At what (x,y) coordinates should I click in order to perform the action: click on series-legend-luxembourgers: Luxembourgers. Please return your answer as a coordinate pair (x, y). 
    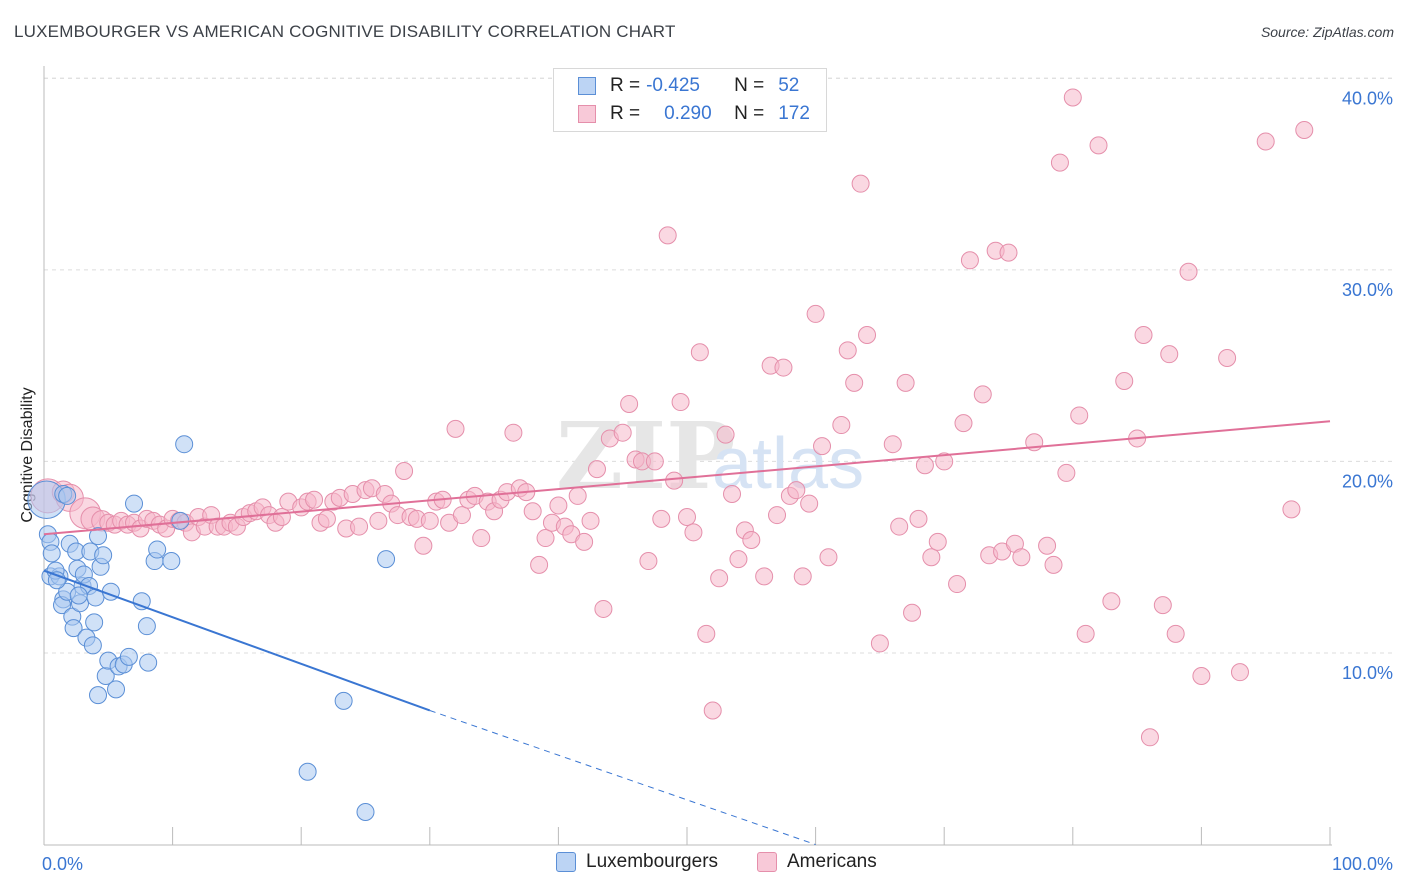
    Looking at the image, I should click on (637, 862).